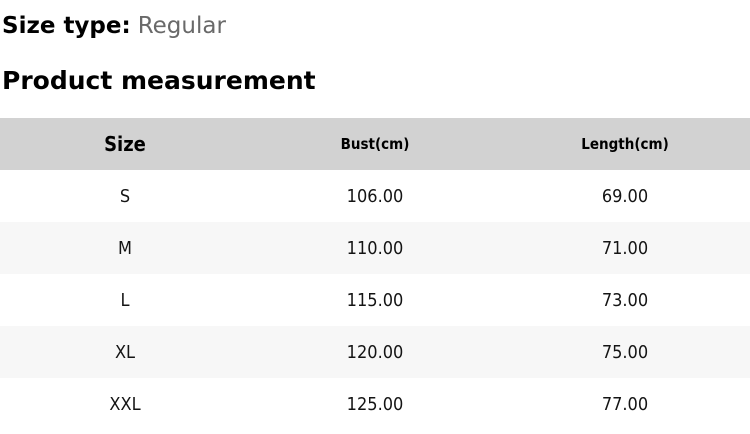  I want to click on table-header-row: Size Bust(cm) Length(cm), so click(375, 144).